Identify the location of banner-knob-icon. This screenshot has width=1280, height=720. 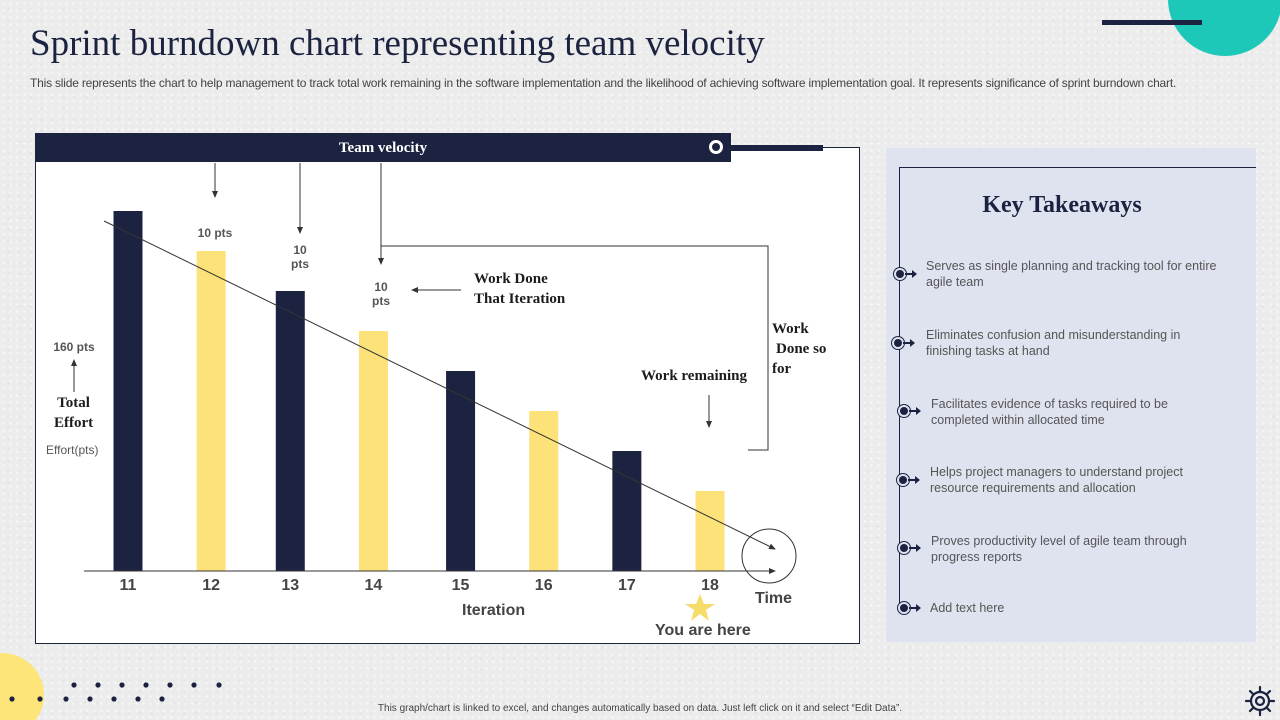
(716, 147).